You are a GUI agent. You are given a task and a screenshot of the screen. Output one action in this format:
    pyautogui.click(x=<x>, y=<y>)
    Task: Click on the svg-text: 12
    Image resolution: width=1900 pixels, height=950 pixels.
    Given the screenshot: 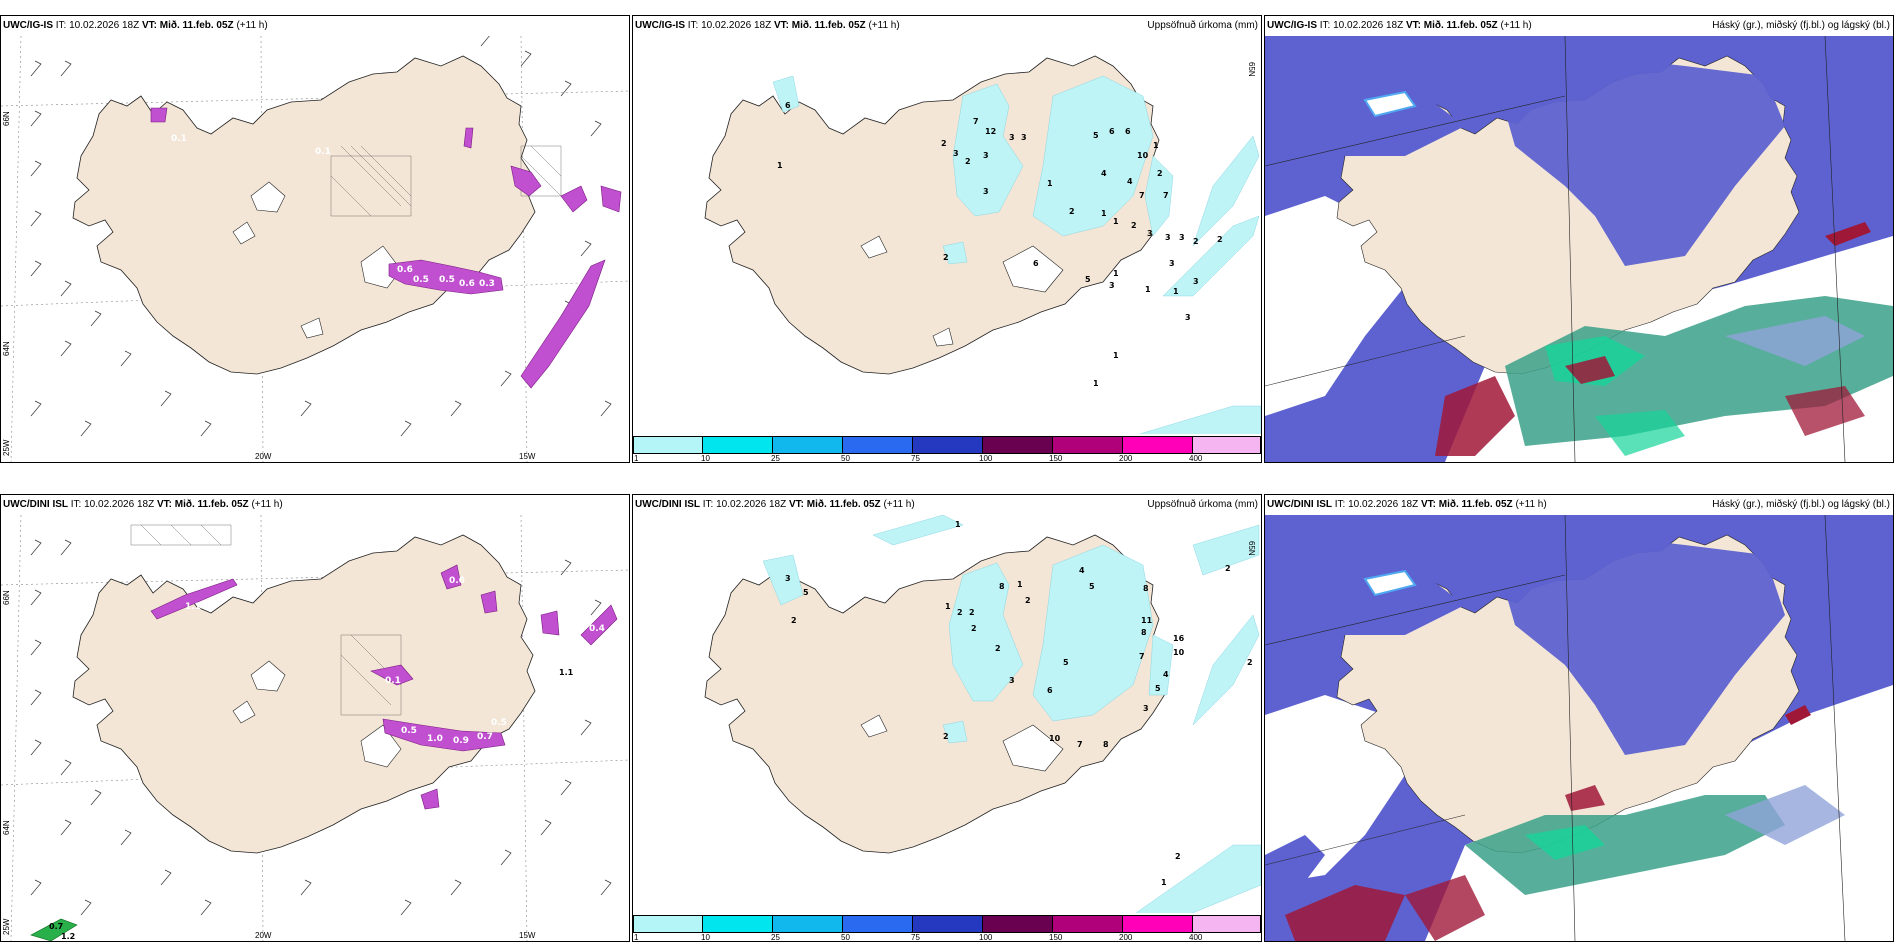 What is the action you would take?
    pyautogui.click(x=990, y=131)
    